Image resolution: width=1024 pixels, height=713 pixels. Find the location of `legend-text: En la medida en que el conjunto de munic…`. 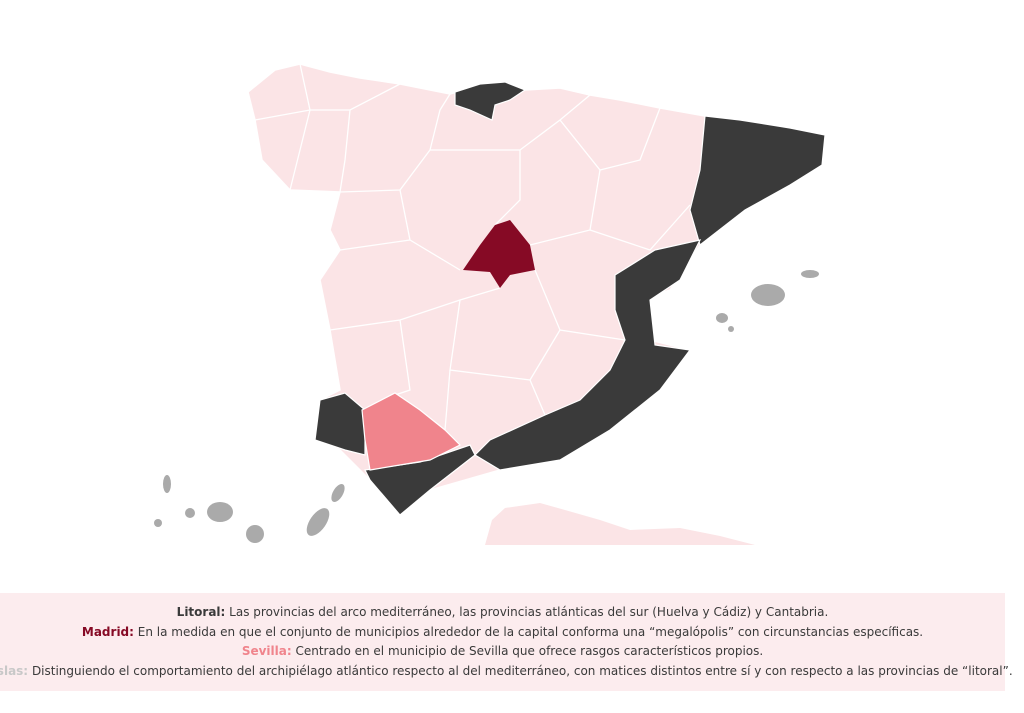

legend-text: En la medida en que el conjunto de munic… is located at coordinates (530, 631).